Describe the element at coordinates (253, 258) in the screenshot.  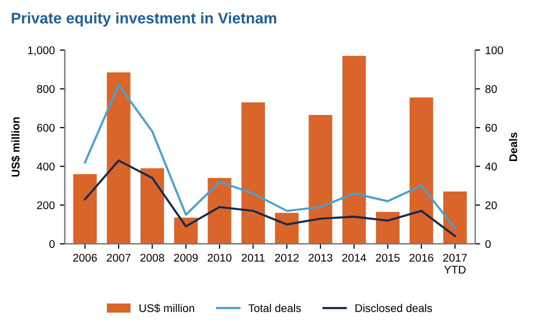
I see `x-tick-label: 2011` at that location.